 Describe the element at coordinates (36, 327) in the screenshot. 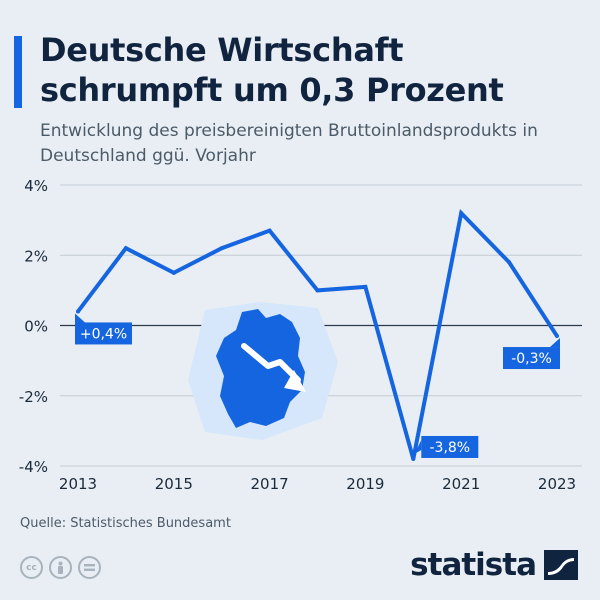

I see `y-tick-label: 0%` at that location.